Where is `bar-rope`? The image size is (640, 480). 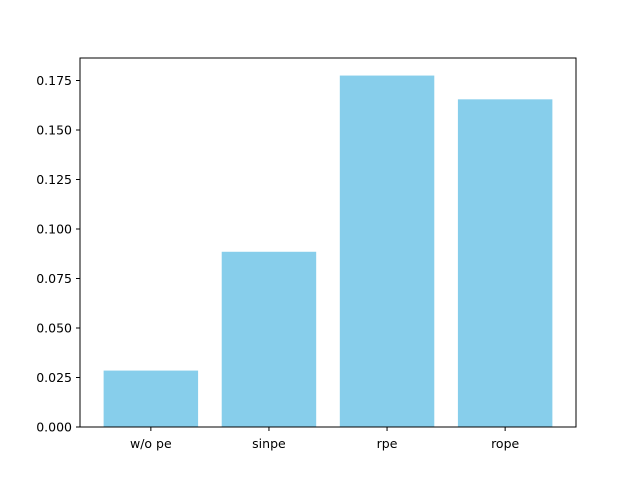
bar-rope is located at coordinates (505, 263).